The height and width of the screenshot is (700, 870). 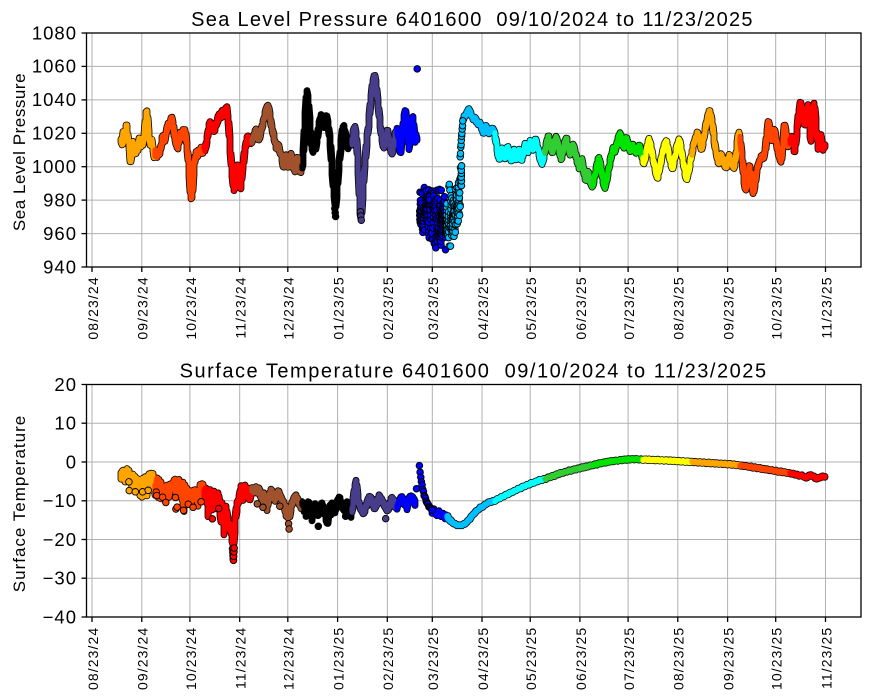 What do you see at coordinates (60, 578) in the screenshot?
I see `svg-text: −30` at bounding box center [60, 578].